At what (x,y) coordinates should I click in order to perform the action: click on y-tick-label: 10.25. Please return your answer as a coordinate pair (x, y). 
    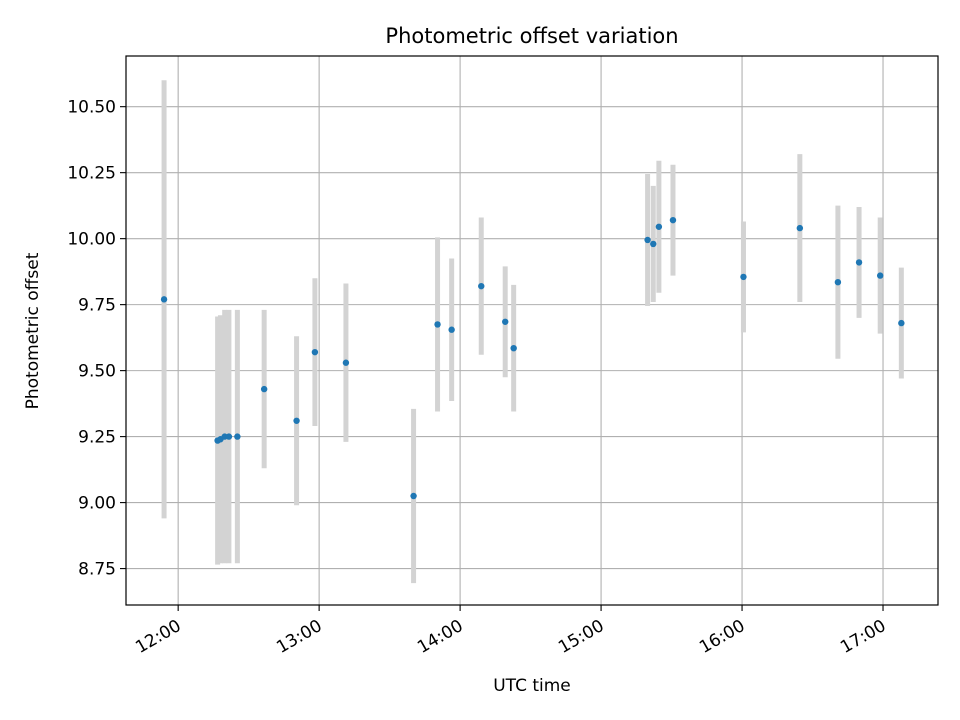
    Looking at the image, I should click on (91, 174).